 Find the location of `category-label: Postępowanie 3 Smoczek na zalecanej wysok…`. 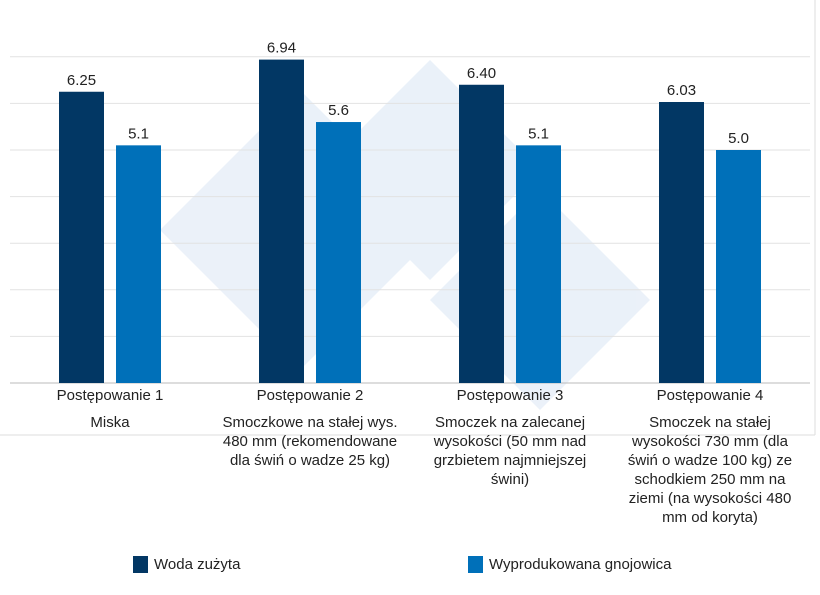

category-label: Postępowanie 3 Smoczek na zalecanej wysok… is located at coordinates (510, 437).